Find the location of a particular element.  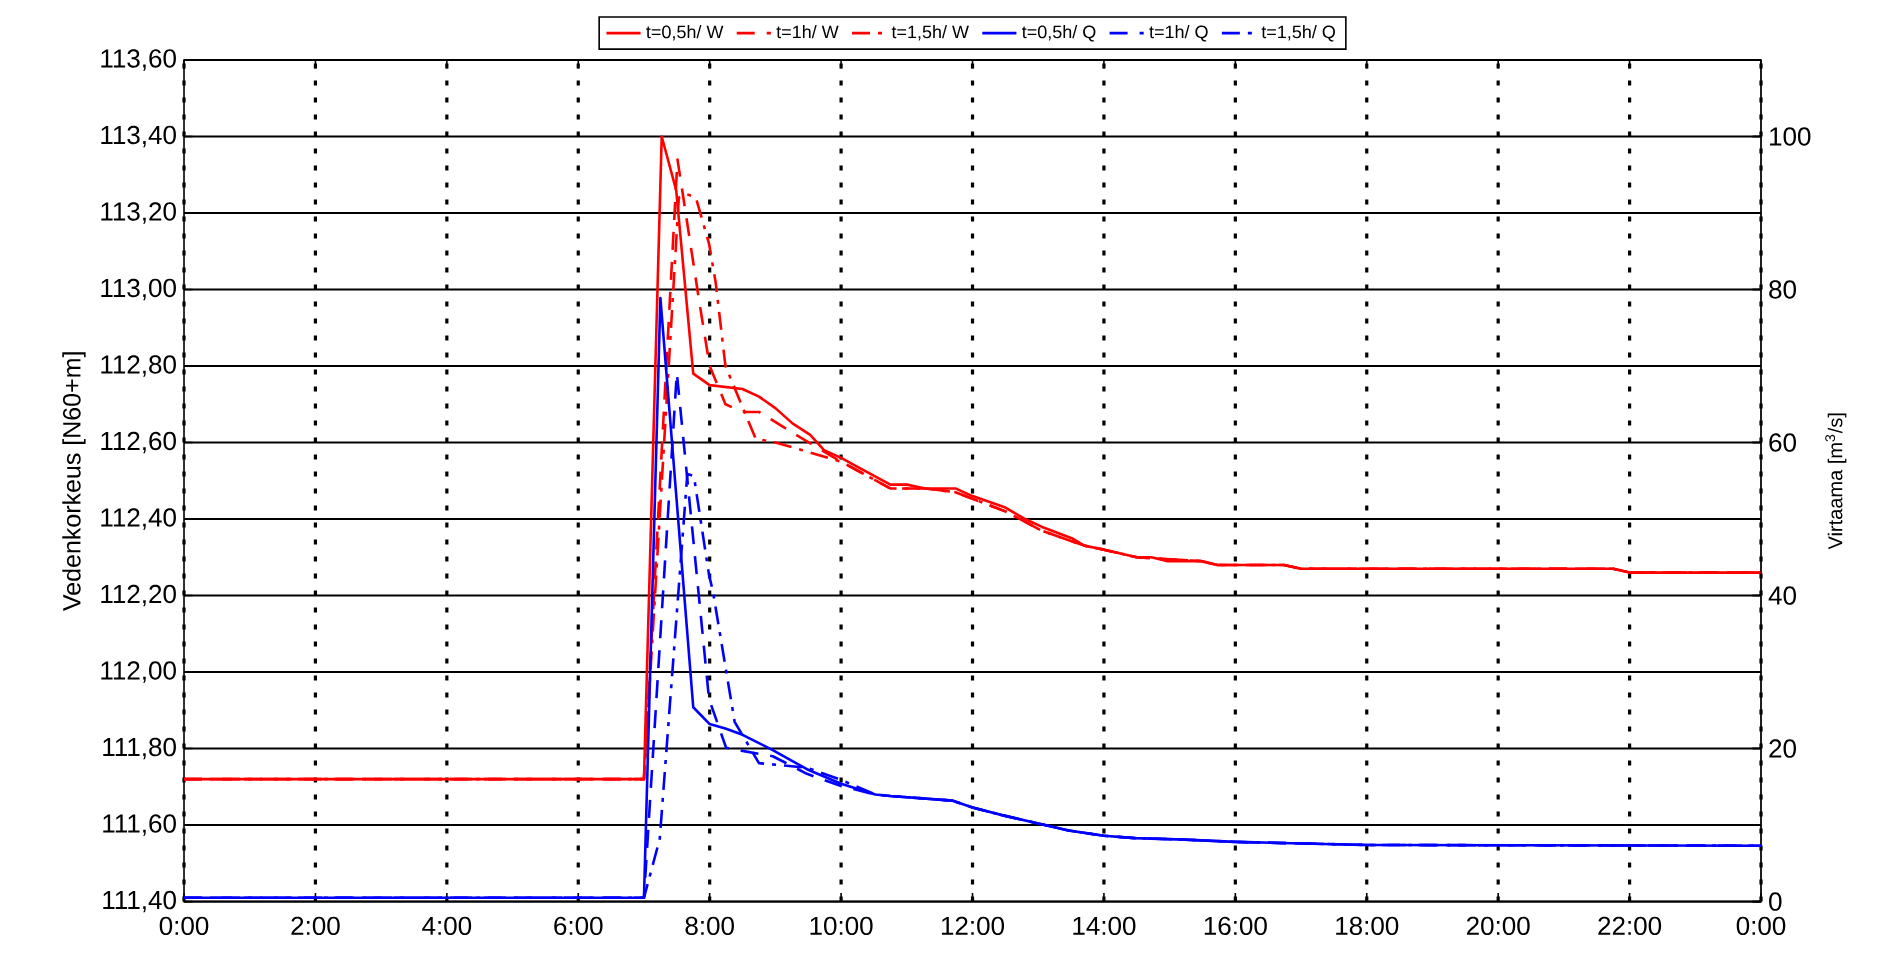

x-tick-label: 2:00 is located at coordinates (315, 926).